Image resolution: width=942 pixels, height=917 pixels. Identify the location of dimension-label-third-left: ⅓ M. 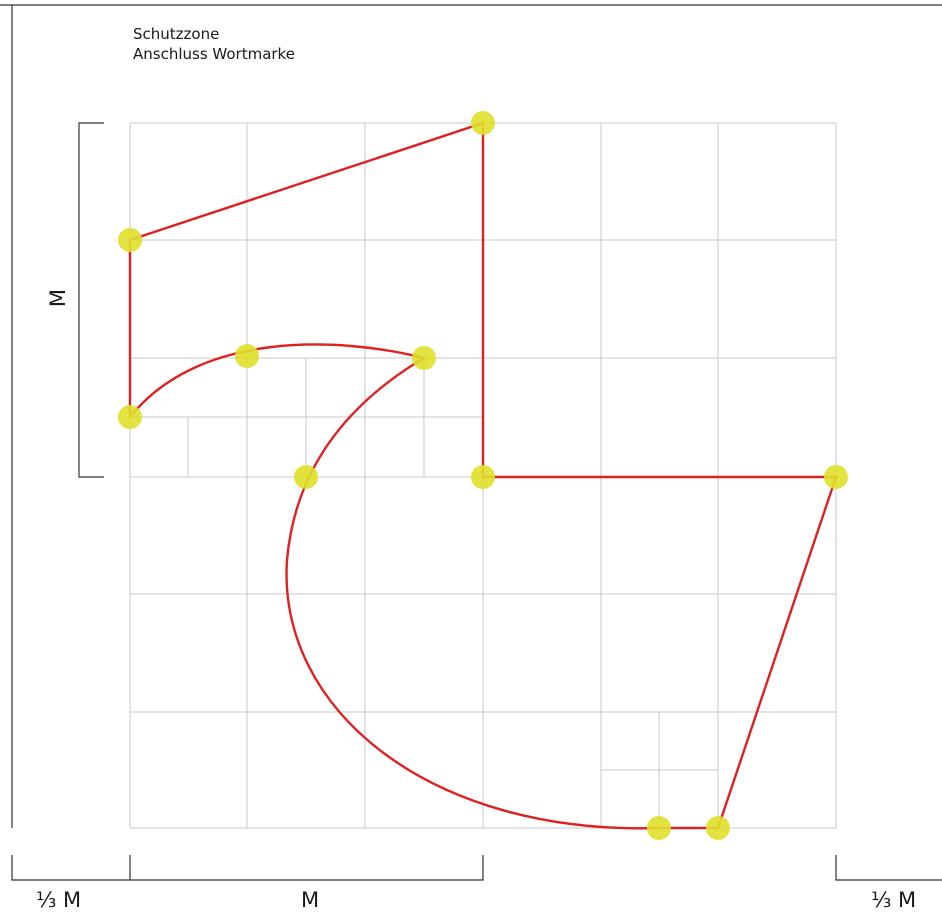
(59, 900).